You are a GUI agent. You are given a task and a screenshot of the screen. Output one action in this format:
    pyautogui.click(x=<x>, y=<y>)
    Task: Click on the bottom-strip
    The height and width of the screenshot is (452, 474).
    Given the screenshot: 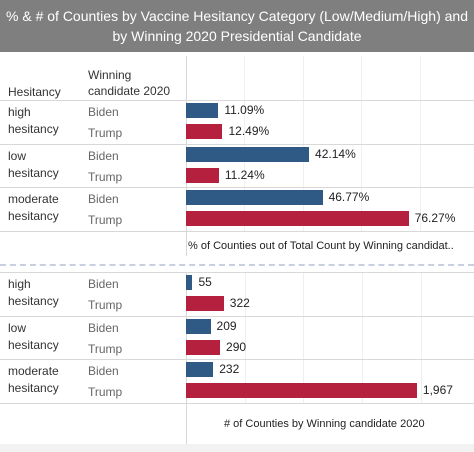 What is the action you would take?
    pyautogui.click(x=237, y=448)
    